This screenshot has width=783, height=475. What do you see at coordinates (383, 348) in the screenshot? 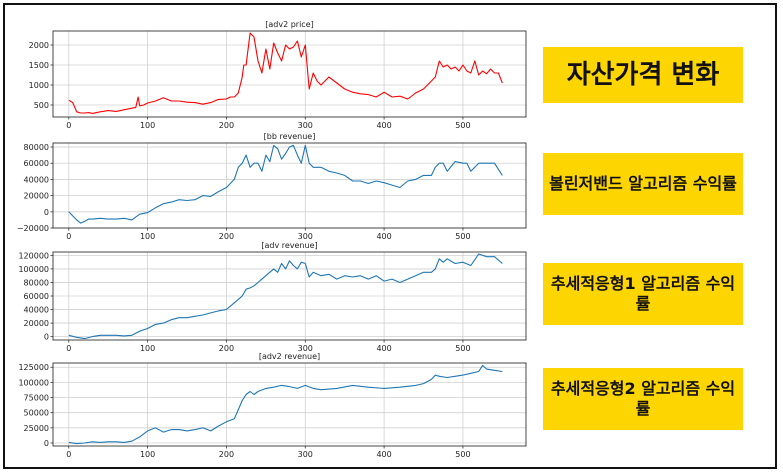
I see `chart3-xtick-4: 400` at bounding box center [383, 348].